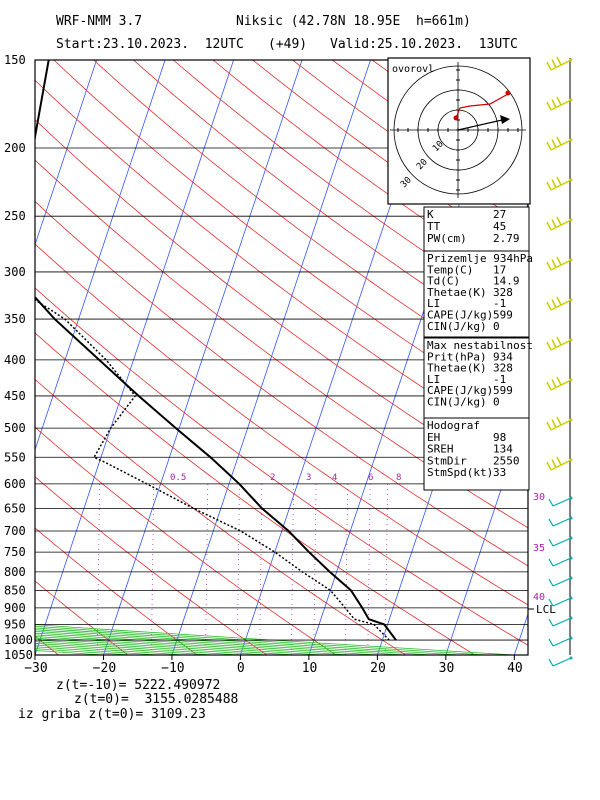 This screenshot has width=600, height=800. I want to click on hodostats-panel, so click(476, 454).